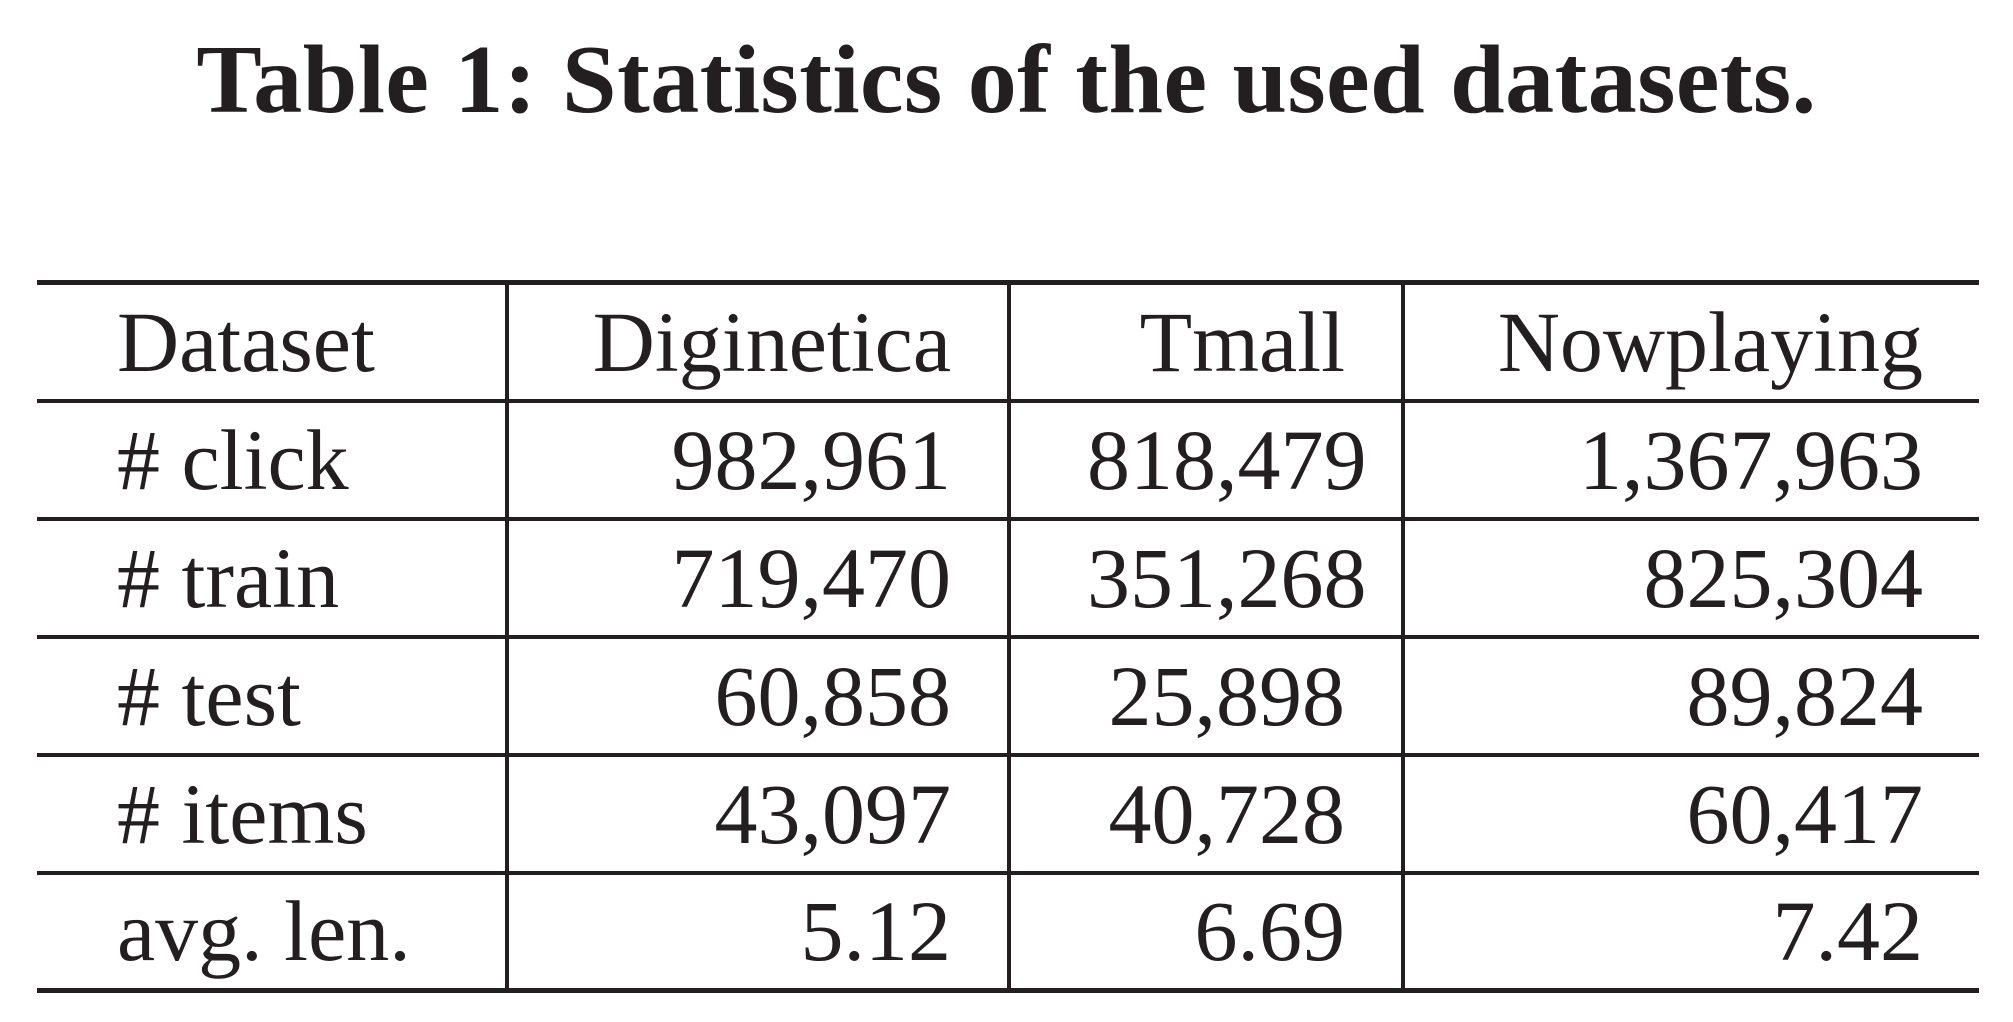 The image size is (2013, 1022). What do you see at coordinates (272, 932) in the screenshot?
I see `row-label: avg. len.` at bounding box center [272, 932].